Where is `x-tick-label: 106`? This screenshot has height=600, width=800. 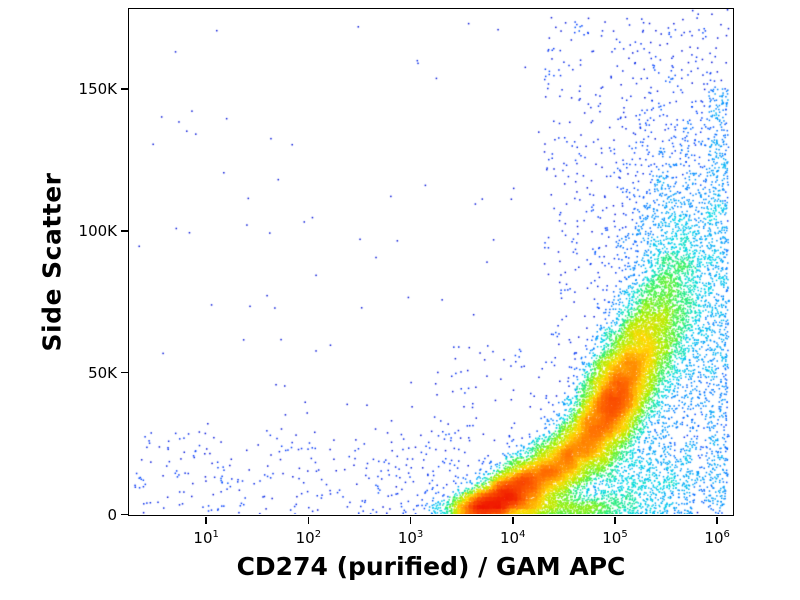 x-tick-label: 106 is located at coordinates (717, 538).